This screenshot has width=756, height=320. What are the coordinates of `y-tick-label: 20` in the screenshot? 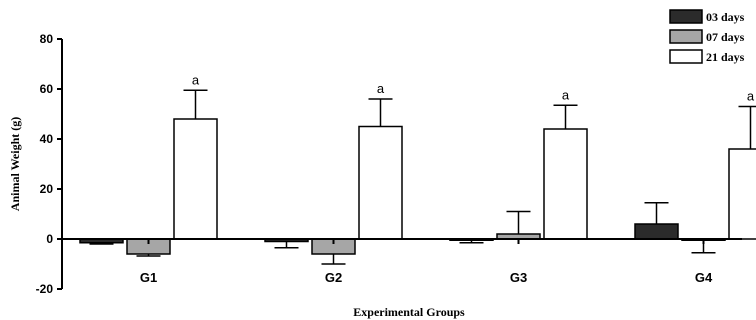 It's located at (47, 189).